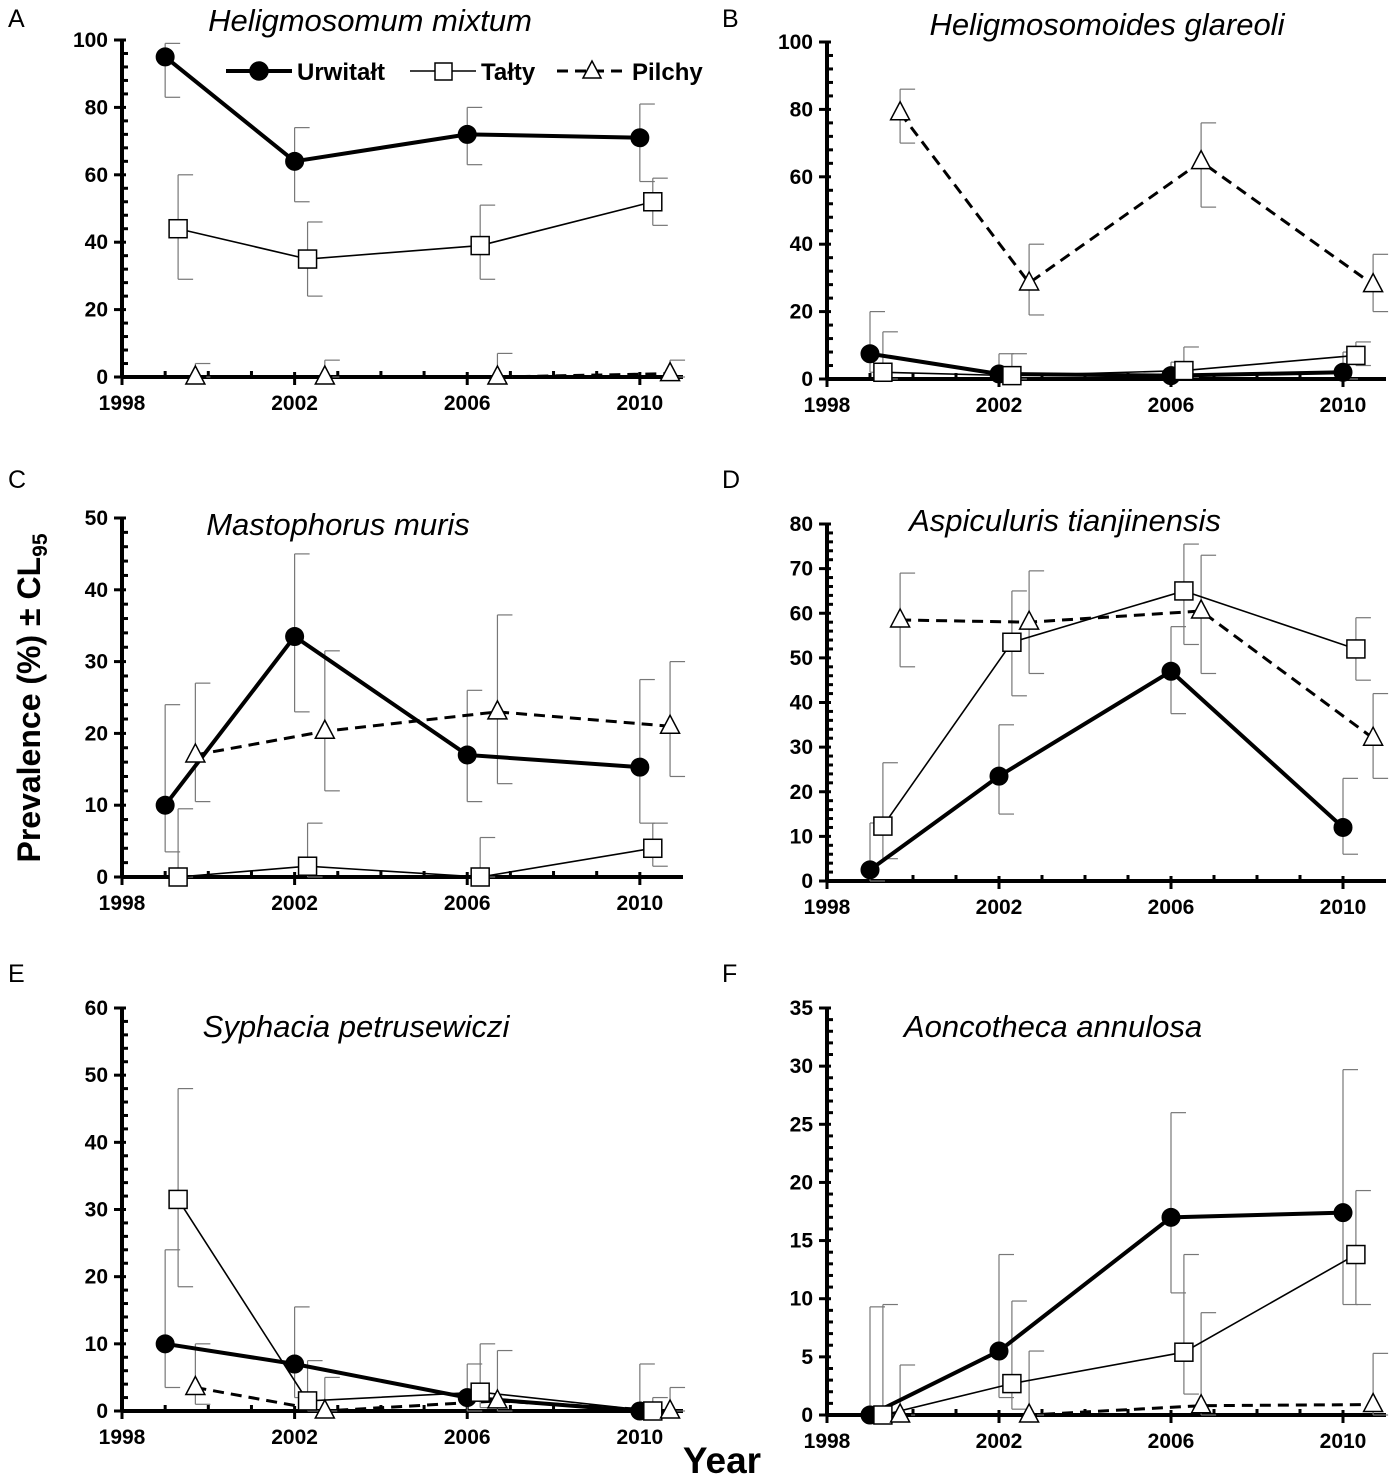 The width and height of the screenshot is (1400, 1479). What do you see at coordinates (40, 545) in the screenshot?
I see `y-axis-title-subscript: 95` at bounding box center [40, 545].